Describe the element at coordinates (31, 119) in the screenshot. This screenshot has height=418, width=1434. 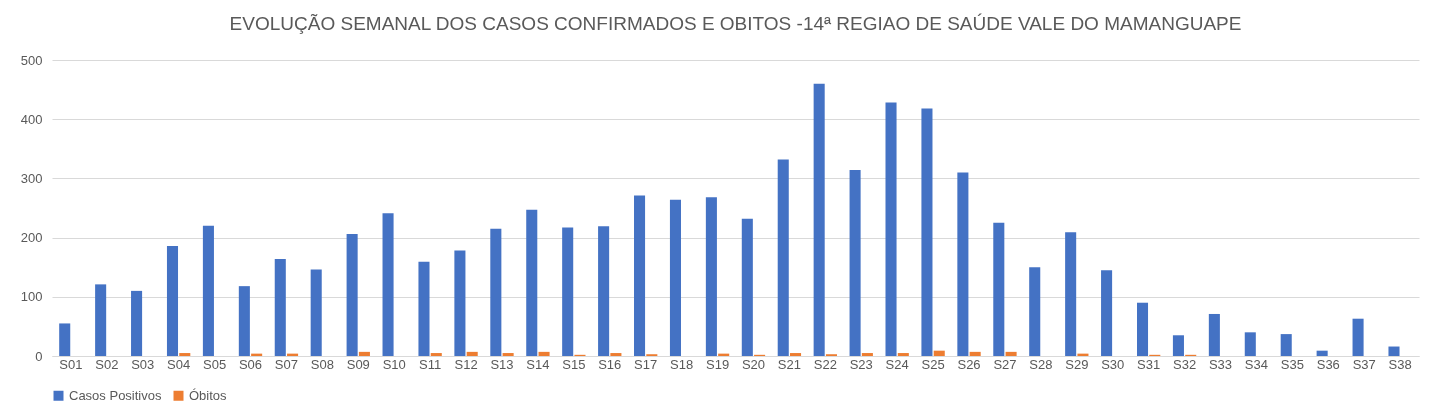
I see `y-tick-label: 400` at that location.